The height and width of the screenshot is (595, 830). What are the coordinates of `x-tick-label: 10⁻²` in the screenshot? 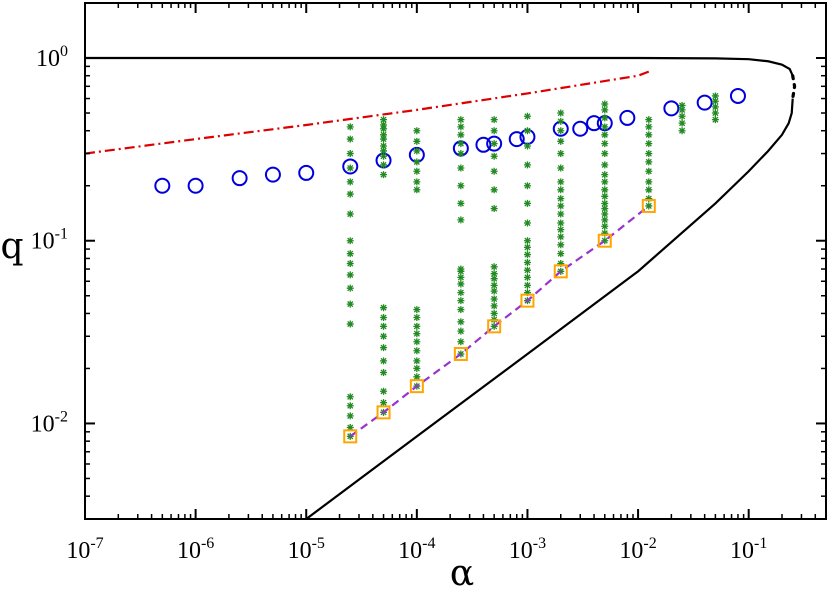 It's located at (637, 549).